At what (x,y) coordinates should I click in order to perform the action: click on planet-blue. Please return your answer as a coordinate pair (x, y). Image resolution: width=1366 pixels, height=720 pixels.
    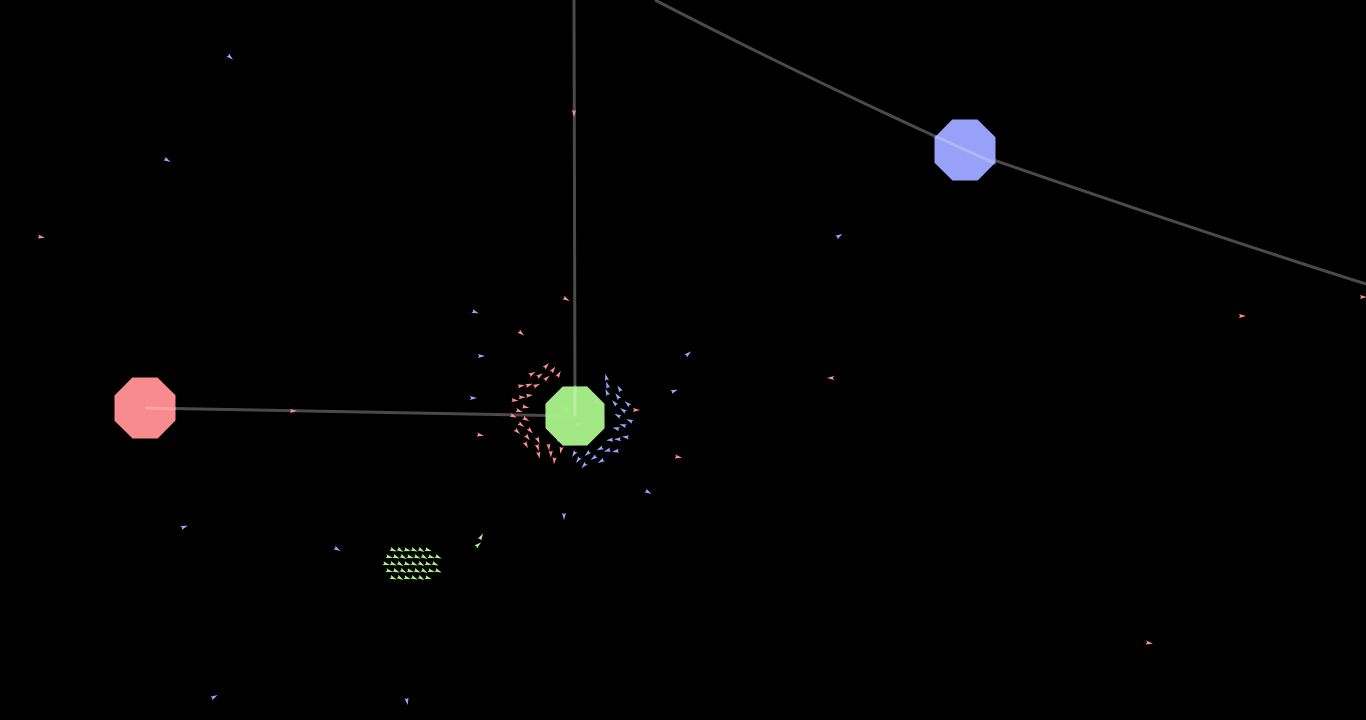
    Looking at the image, I should click on (965, 150).